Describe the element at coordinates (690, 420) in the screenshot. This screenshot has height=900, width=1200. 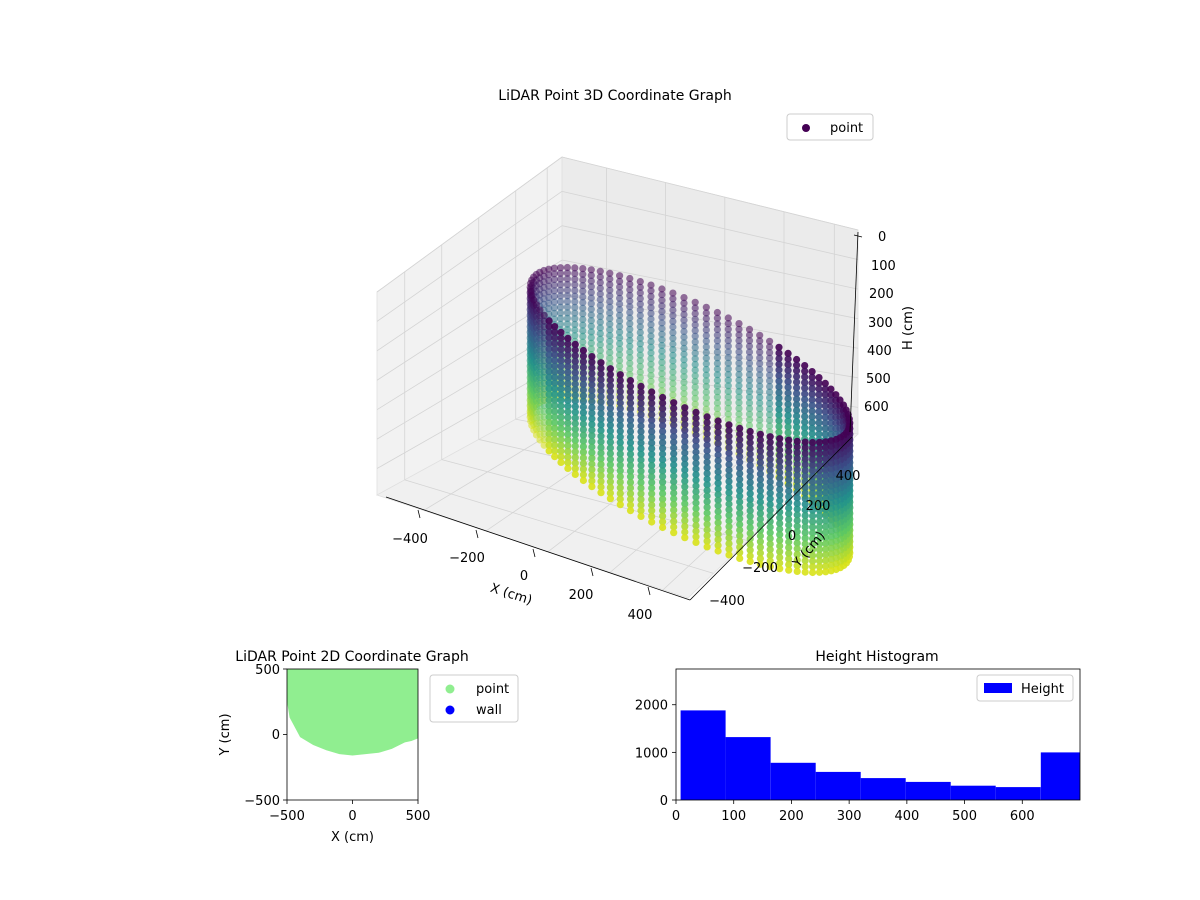
I see `points-3d` at that location.